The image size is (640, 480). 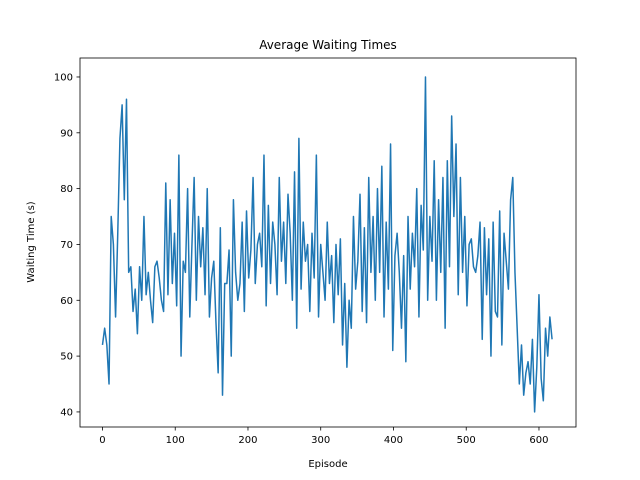 What do you see at coordinates (538, 440) in the screenshot?
I see `x-tick-label: 600` at bounding box center [538, 440].